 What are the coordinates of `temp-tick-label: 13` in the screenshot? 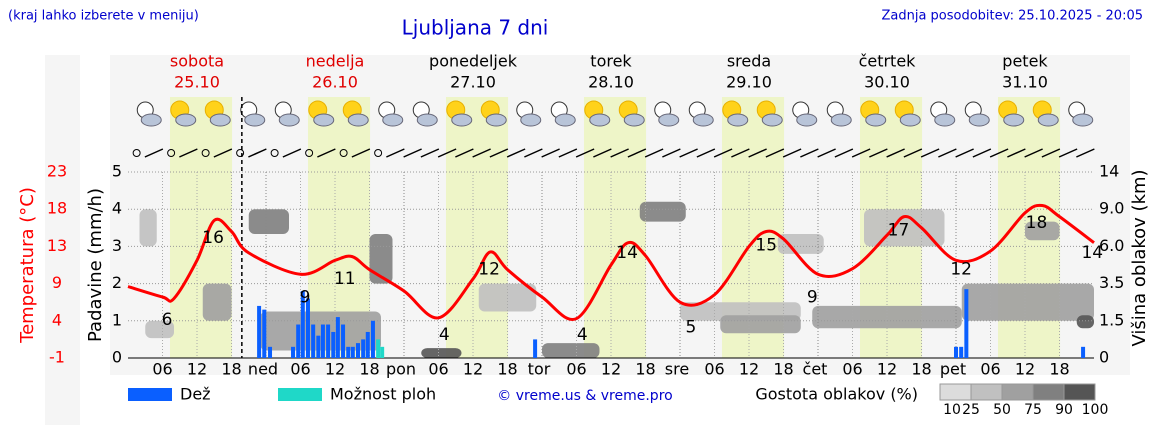 It's located at (57, 245).